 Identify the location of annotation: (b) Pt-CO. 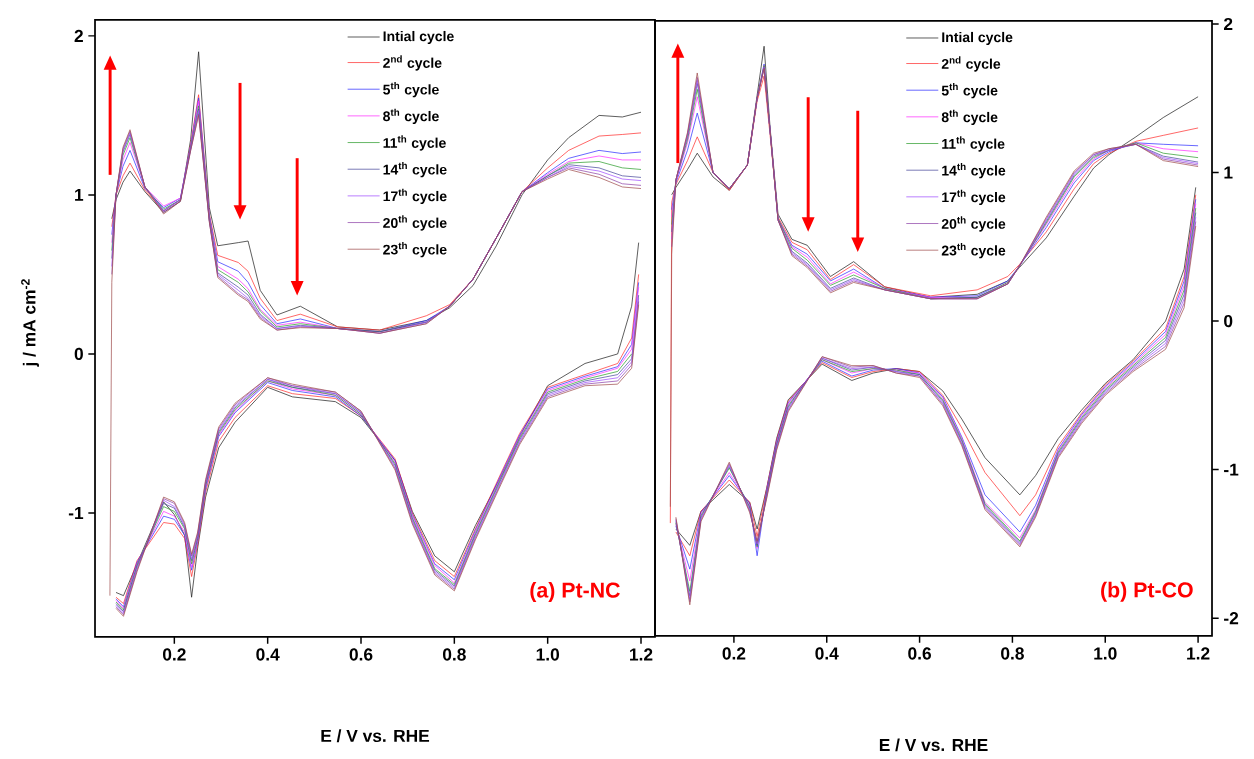
(1147, 591).